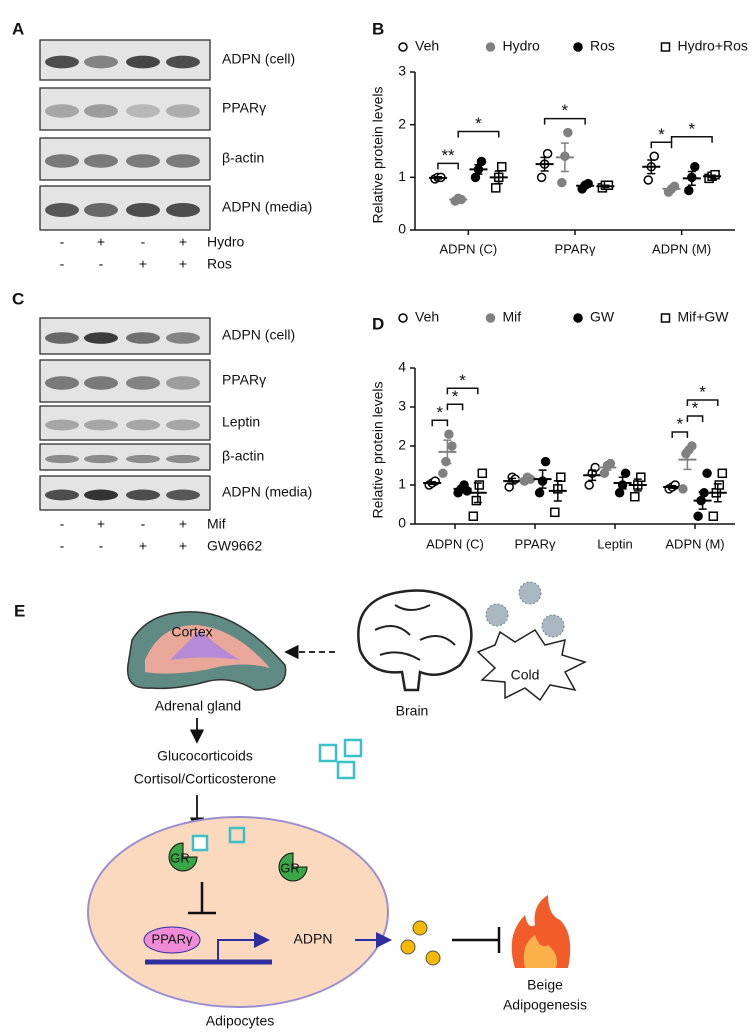 The width and height of the screenshot is (754, 1034). I want to click on legend-label: GW, so click(602, 317).